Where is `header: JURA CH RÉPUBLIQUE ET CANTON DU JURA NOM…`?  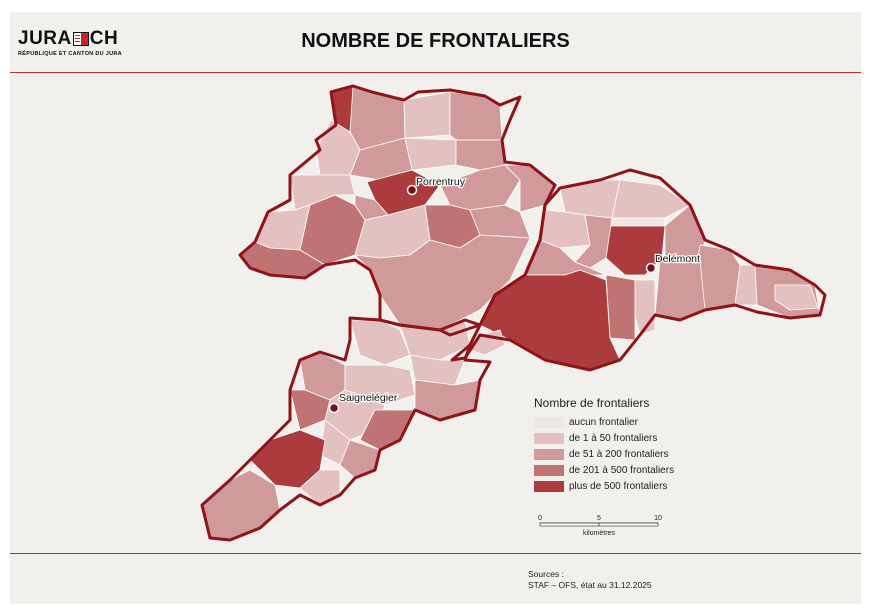
header: JURA CH RÉPUBLIQUE ET CANTON DU JURA NOM… is located at coordinates (435, 42).